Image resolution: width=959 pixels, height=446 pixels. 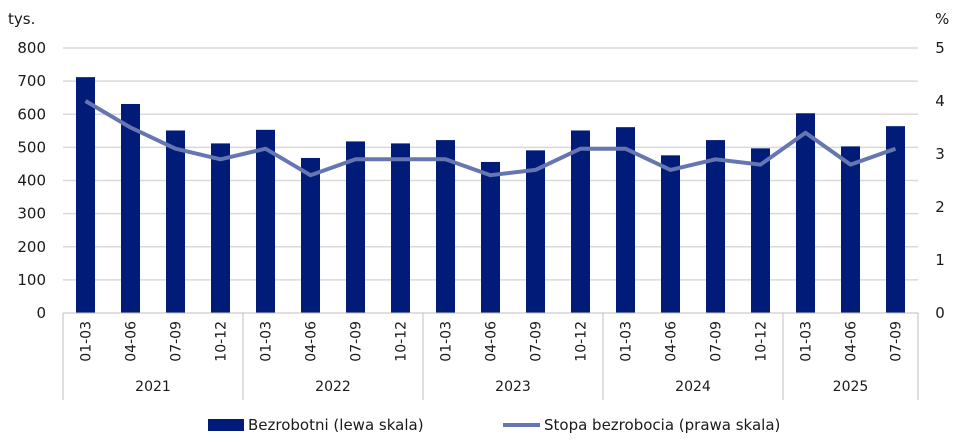 What do you see at coordinates (940, 313) in the screenshot?
I see `right-tick-label: 0` at bounding box center [940, 313].